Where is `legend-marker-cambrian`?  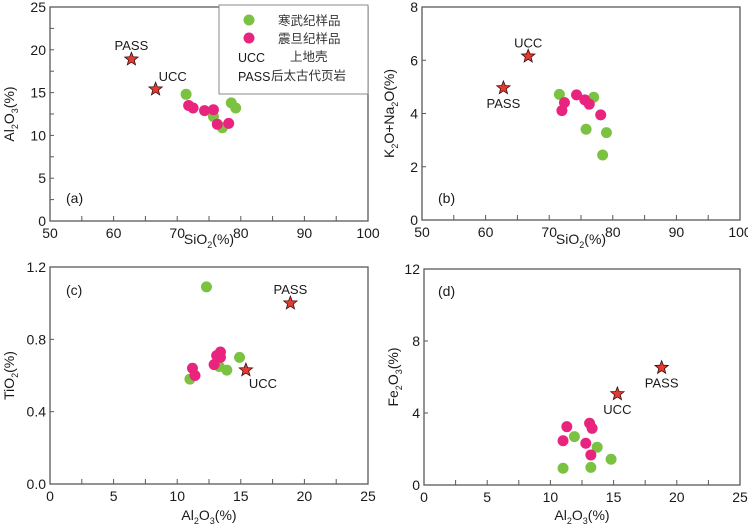 legend-marker-cambrian is located at coordinates (249, 20).